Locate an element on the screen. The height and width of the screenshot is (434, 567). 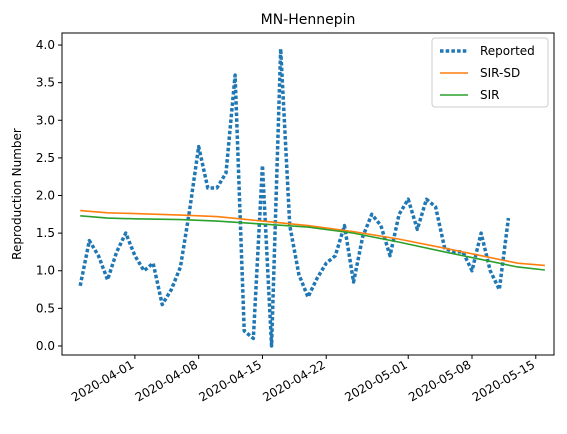
y-tick-label: 1.0 is located at coordinates (45, 271).